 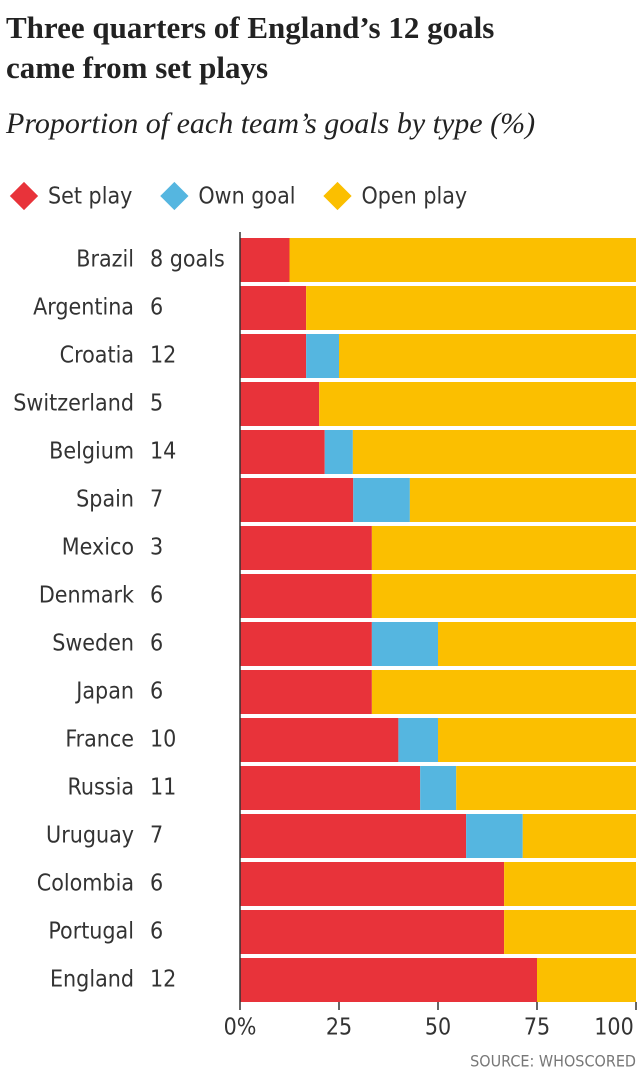 What do you see at coordinates (105, 260) in the screenshot?
I see `category-label: Brazil` at bounding box center [105, 260].